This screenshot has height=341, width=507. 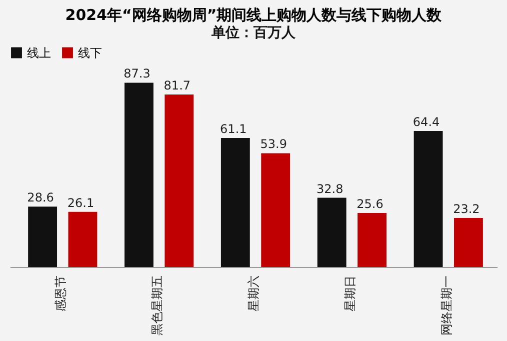 I want to click on x-tick-label: 网络星期一, so click(x=446, y=306).